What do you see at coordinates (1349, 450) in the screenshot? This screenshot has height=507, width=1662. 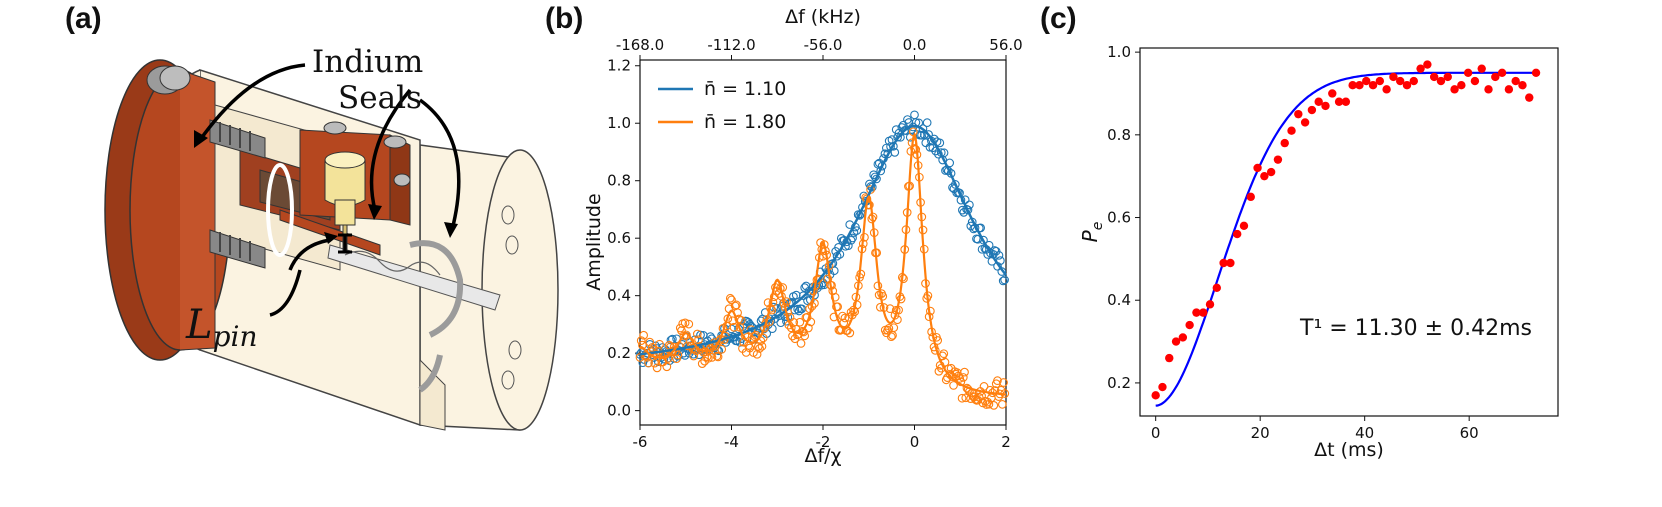 I see `chart-c-xlabel: Δt (ms)` at bounding box center [1349, 450].